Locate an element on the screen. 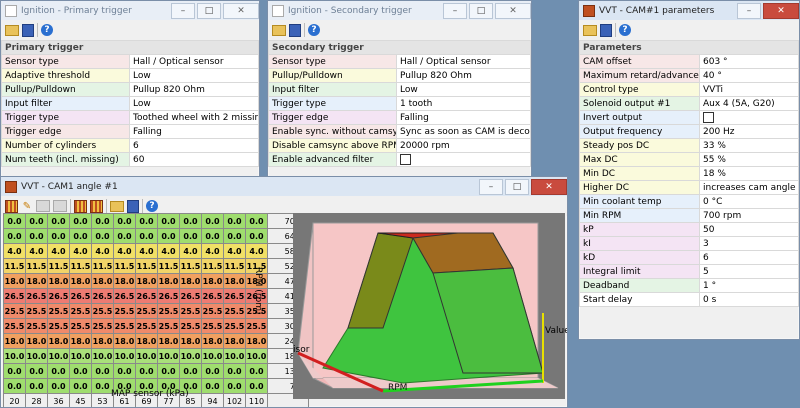 The width and height of the screenshot is (800, 408). maximize-button: □ is located at coordinates (517, 187).